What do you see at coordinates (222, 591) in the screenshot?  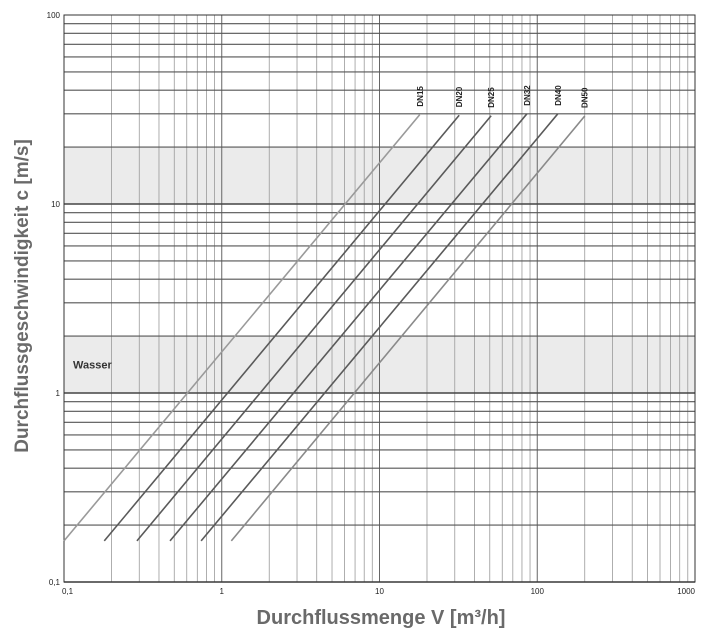 I see `x-tick-label: 1` at bounding box center [222, 591].